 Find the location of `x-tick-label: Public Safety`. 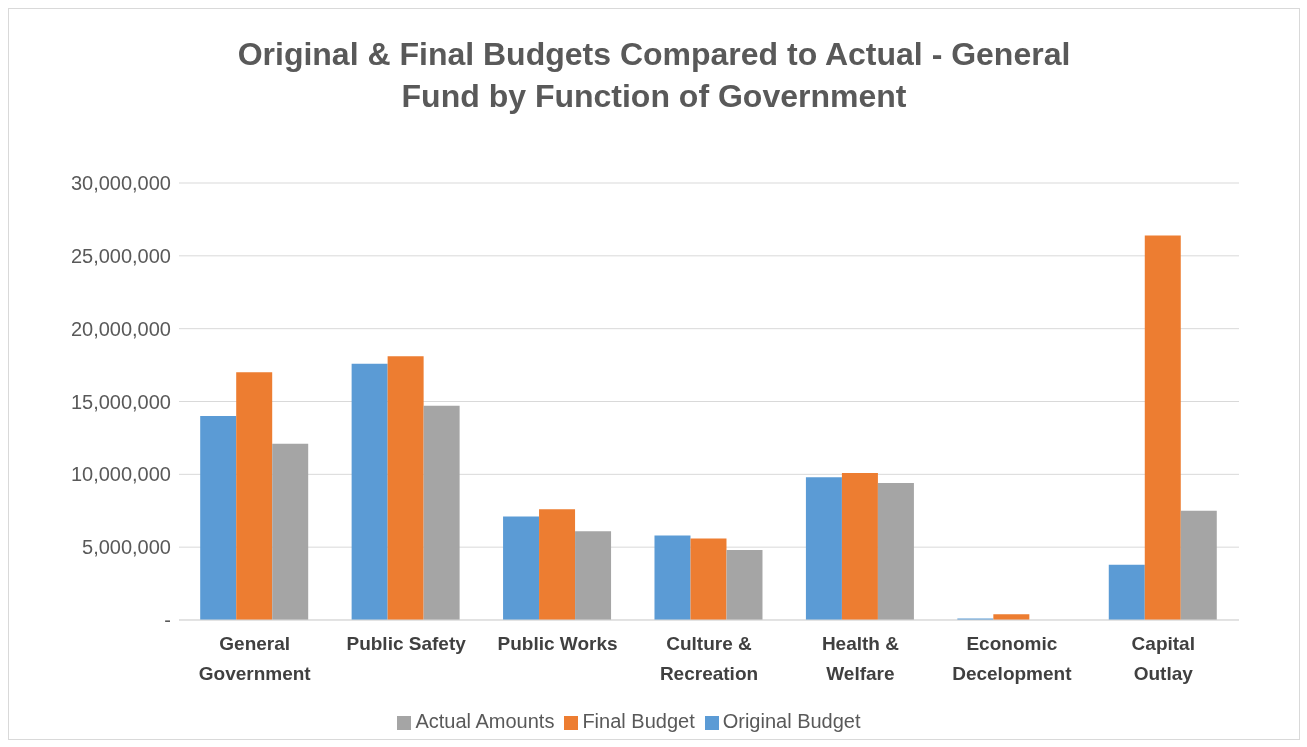

x-tick-label: Public Safety is located at coordinates (406, 643).